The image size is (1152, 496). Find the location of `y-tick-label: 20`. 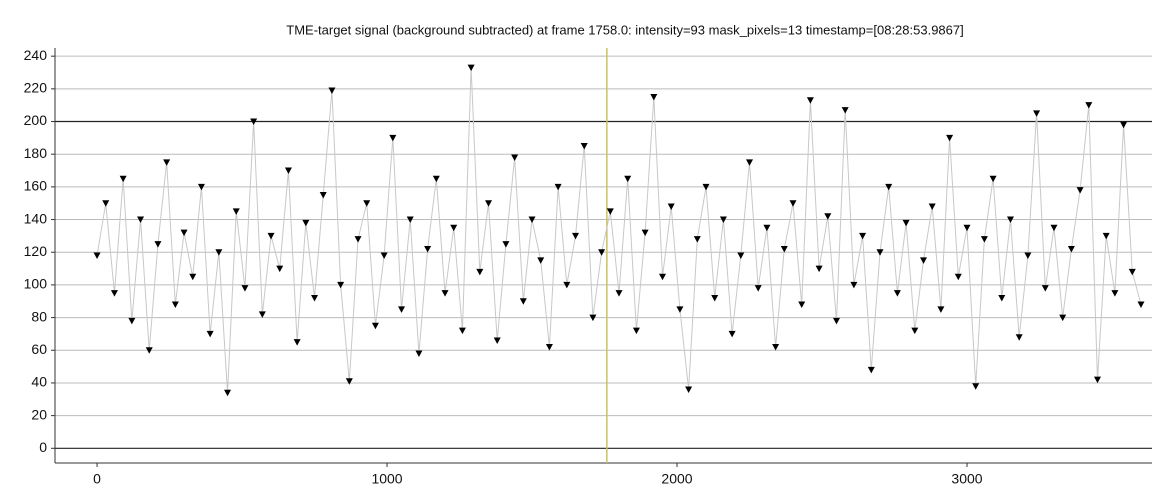

y-tick-label: 20 is located at coordinates (39, 414).